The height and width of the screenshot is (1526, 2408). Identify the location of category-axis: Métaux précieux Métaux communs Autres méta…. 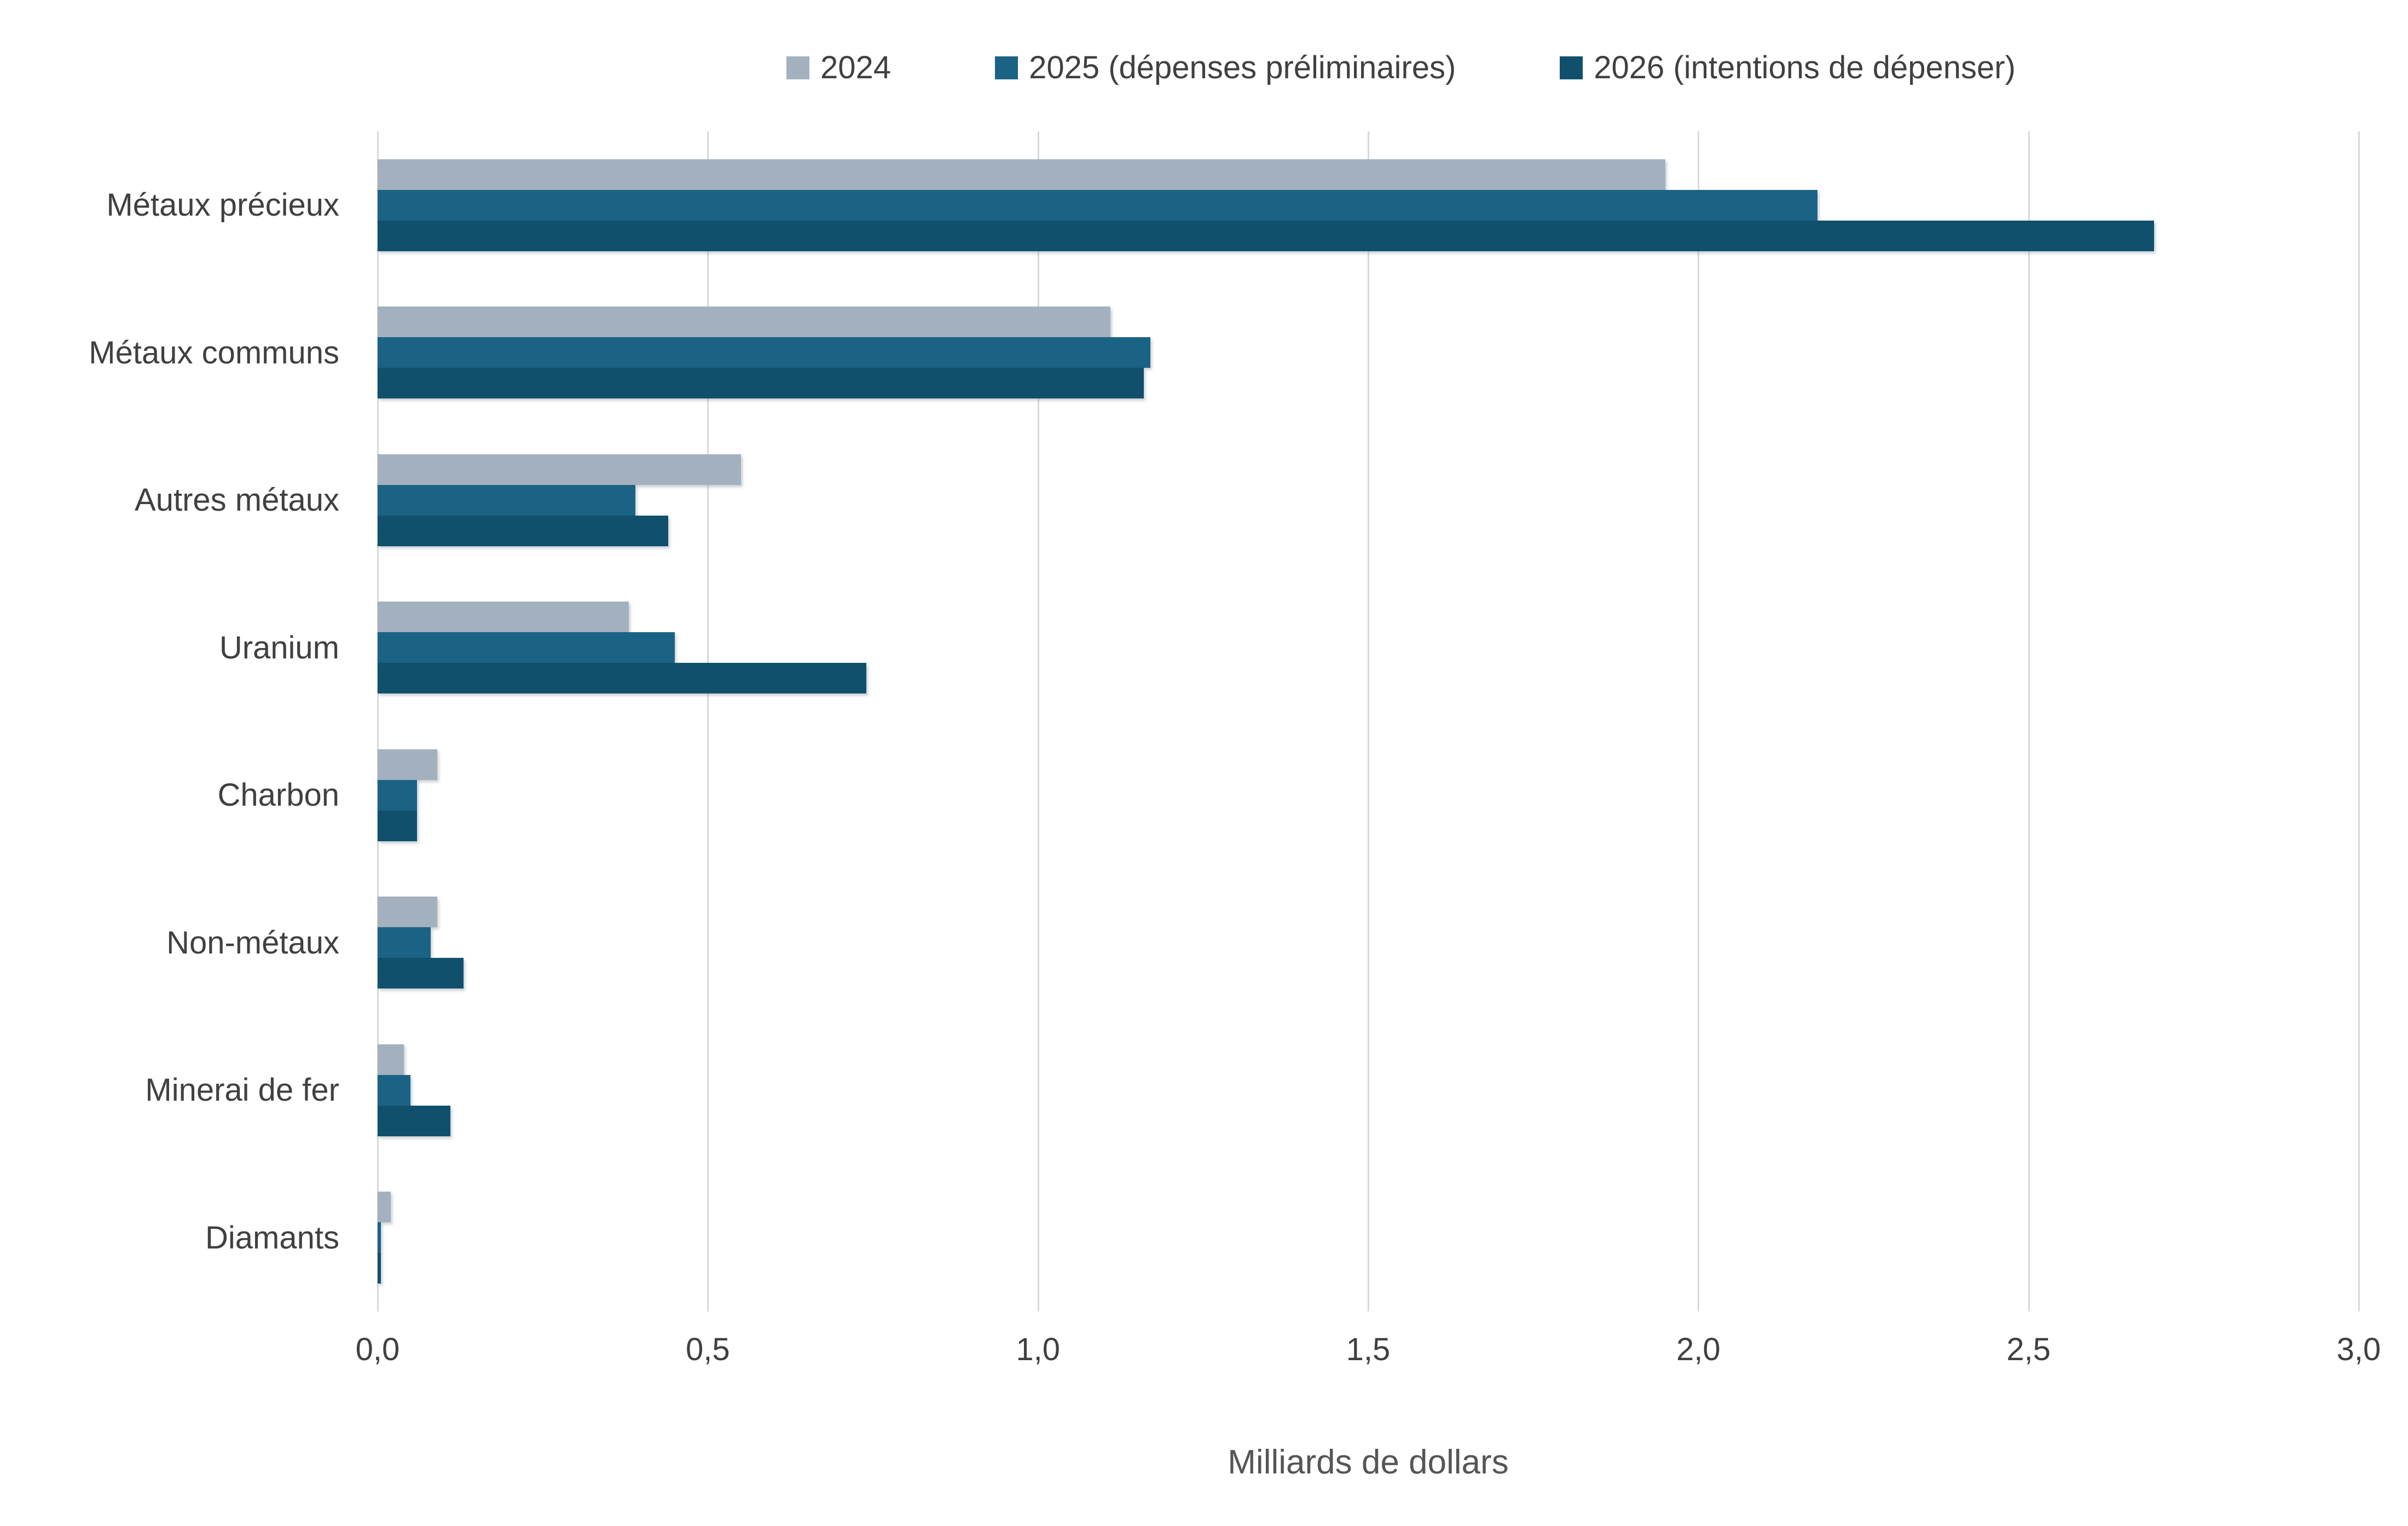
(175, 721).